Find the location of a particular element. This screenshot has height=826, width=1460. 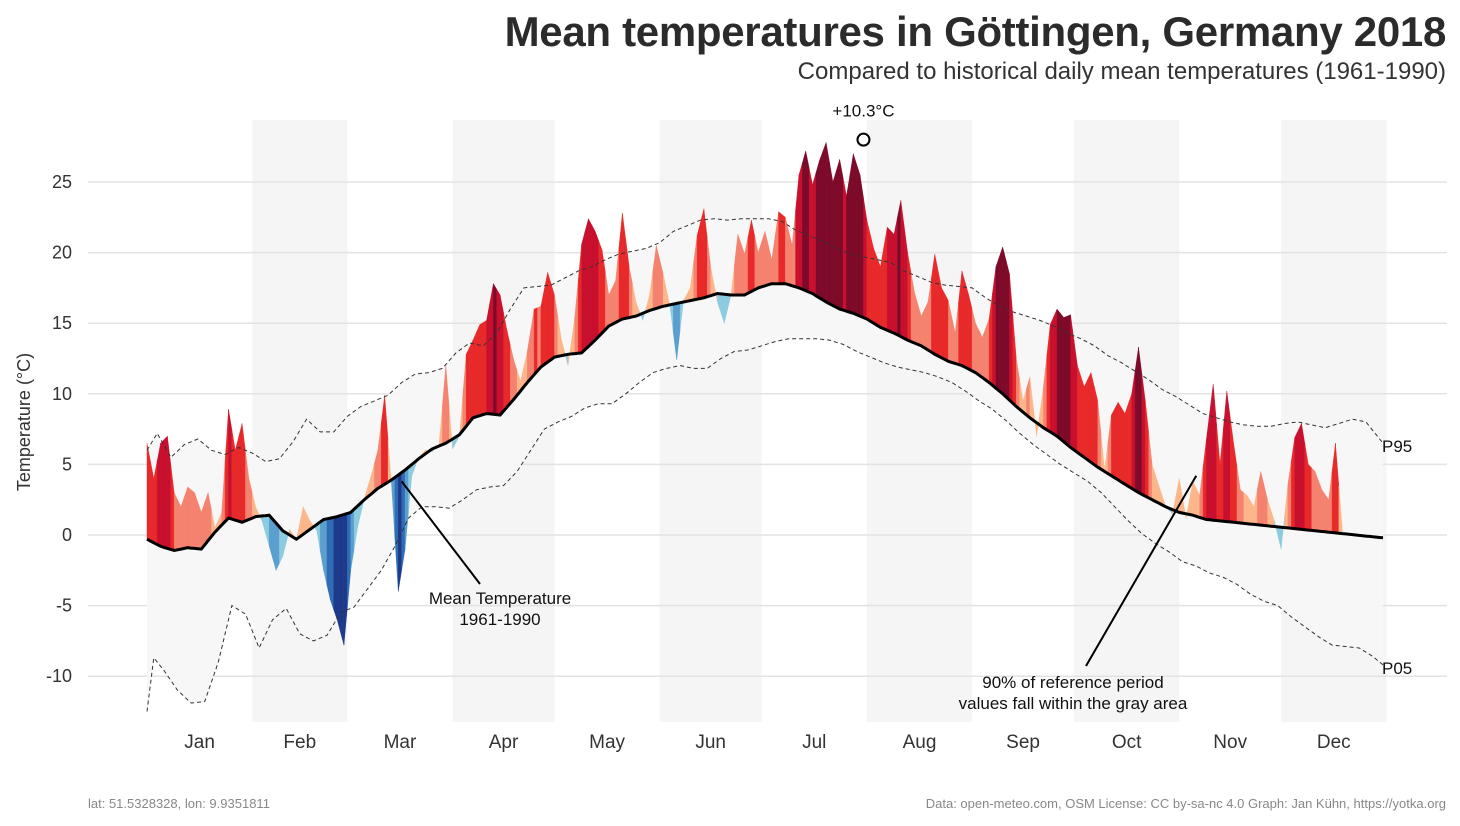

month-label-dec: Dec is located at coordinates (1334, 742).